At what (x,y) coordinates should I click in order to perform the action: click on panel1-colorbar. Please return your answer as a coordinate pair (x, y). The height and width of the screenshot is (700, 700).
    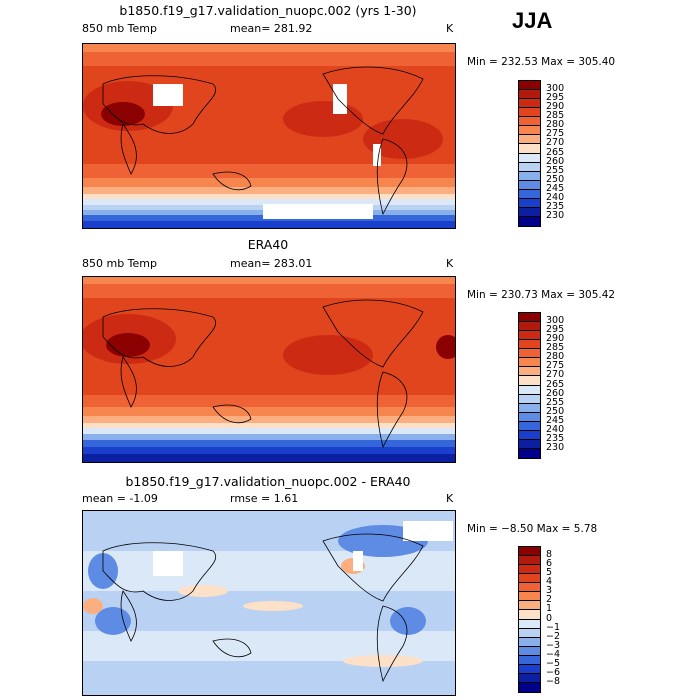
    Looking at the image, I should click on (529, 153).